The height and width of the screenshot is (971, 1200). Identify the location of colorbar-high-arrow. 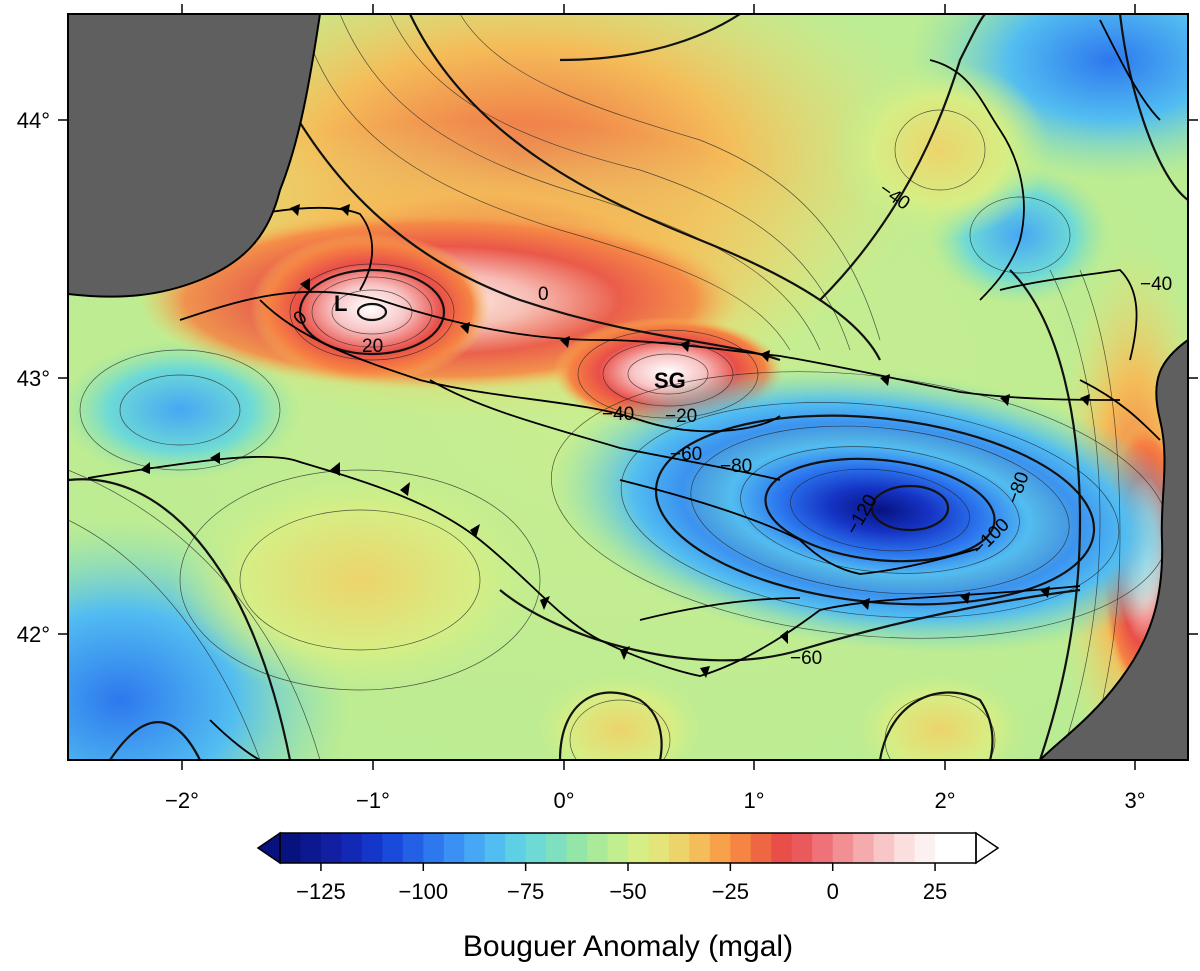
(987, 848).